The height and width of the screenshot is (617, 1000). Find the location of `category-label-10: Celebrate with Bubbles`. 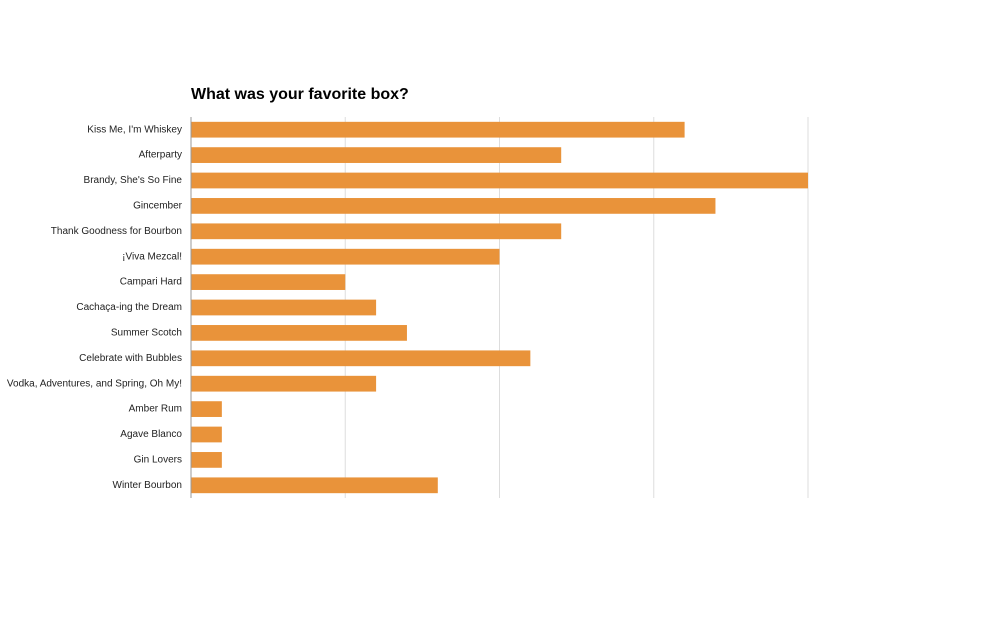

category-label-10: Celebrate with Bubbles is located at coordinates (130, 358).